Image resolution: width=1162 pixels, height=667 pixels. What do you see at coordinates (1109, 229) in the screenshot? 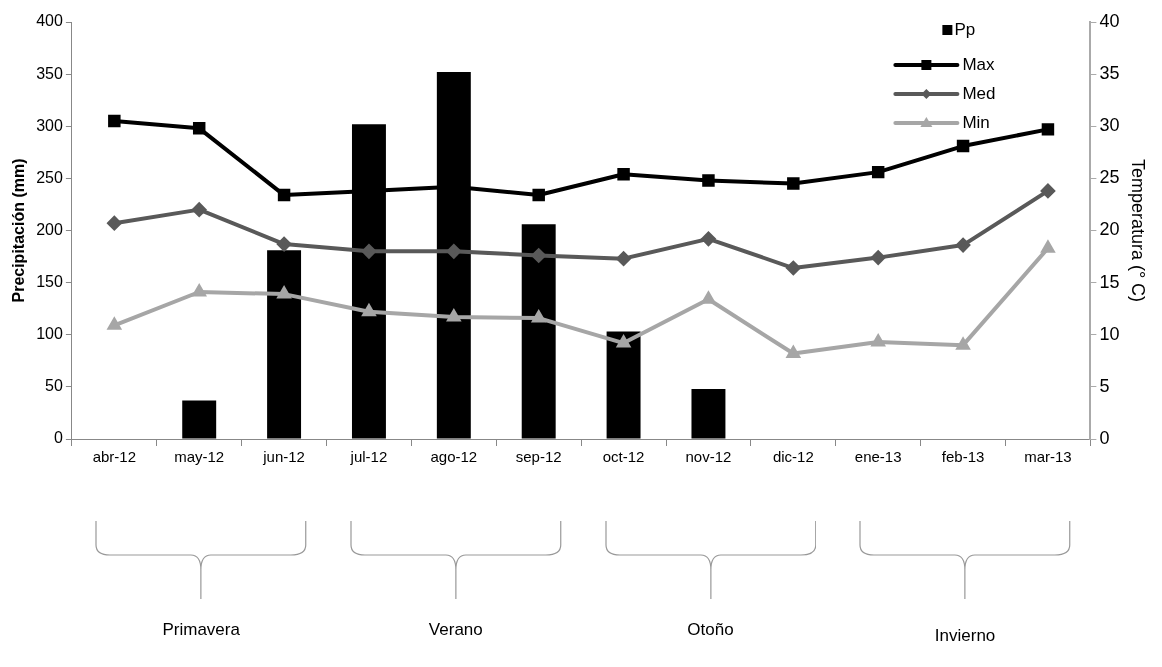
I see `y2-tick-label: 20` at bounding box center [1109, 229].